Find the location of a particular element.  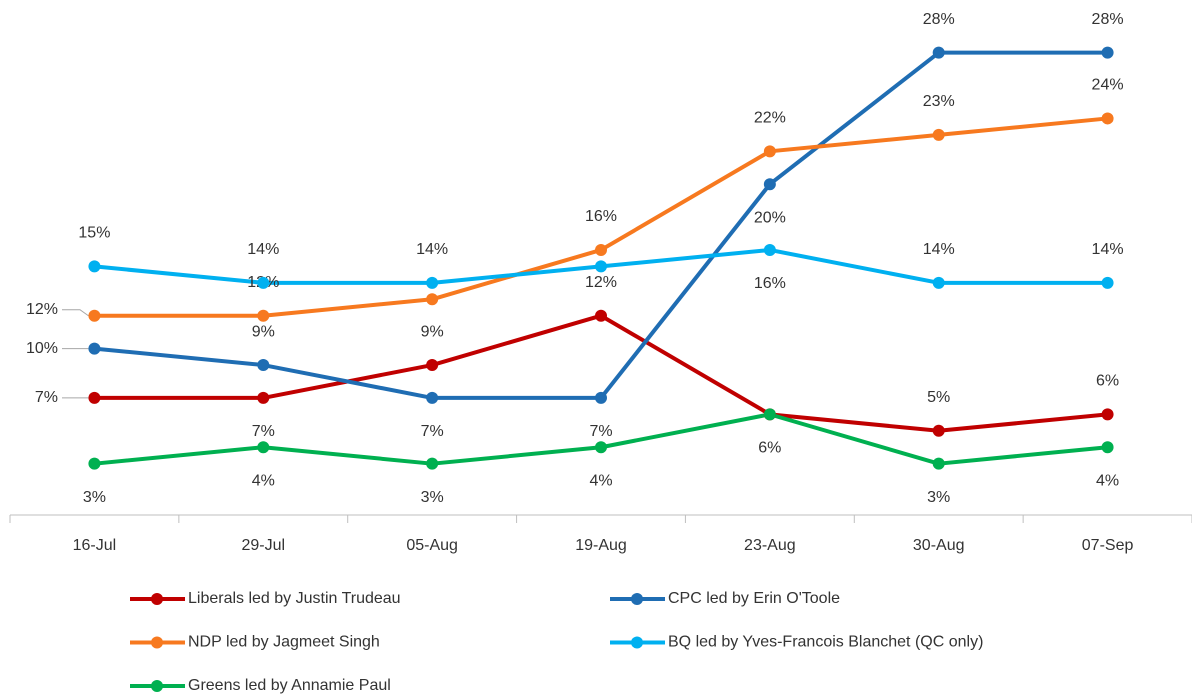

series-line is located at coordinates (601, 373).